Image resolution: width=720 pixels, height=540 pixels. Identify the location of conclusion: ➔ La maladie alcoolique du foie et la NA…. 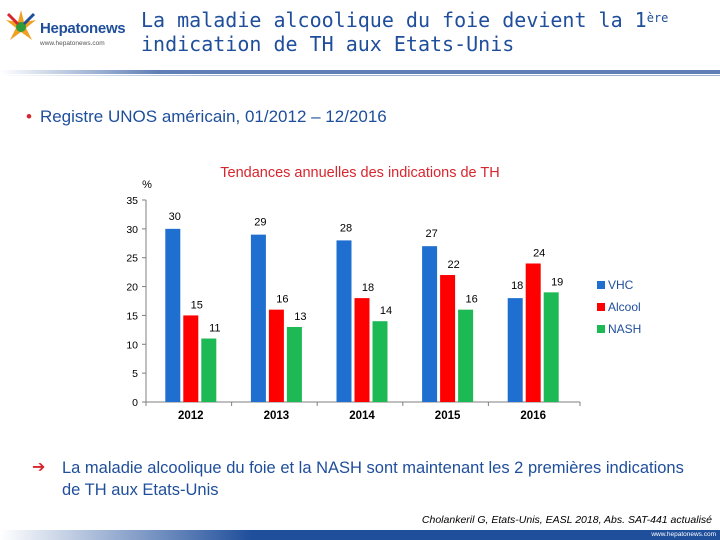
(362, 479).